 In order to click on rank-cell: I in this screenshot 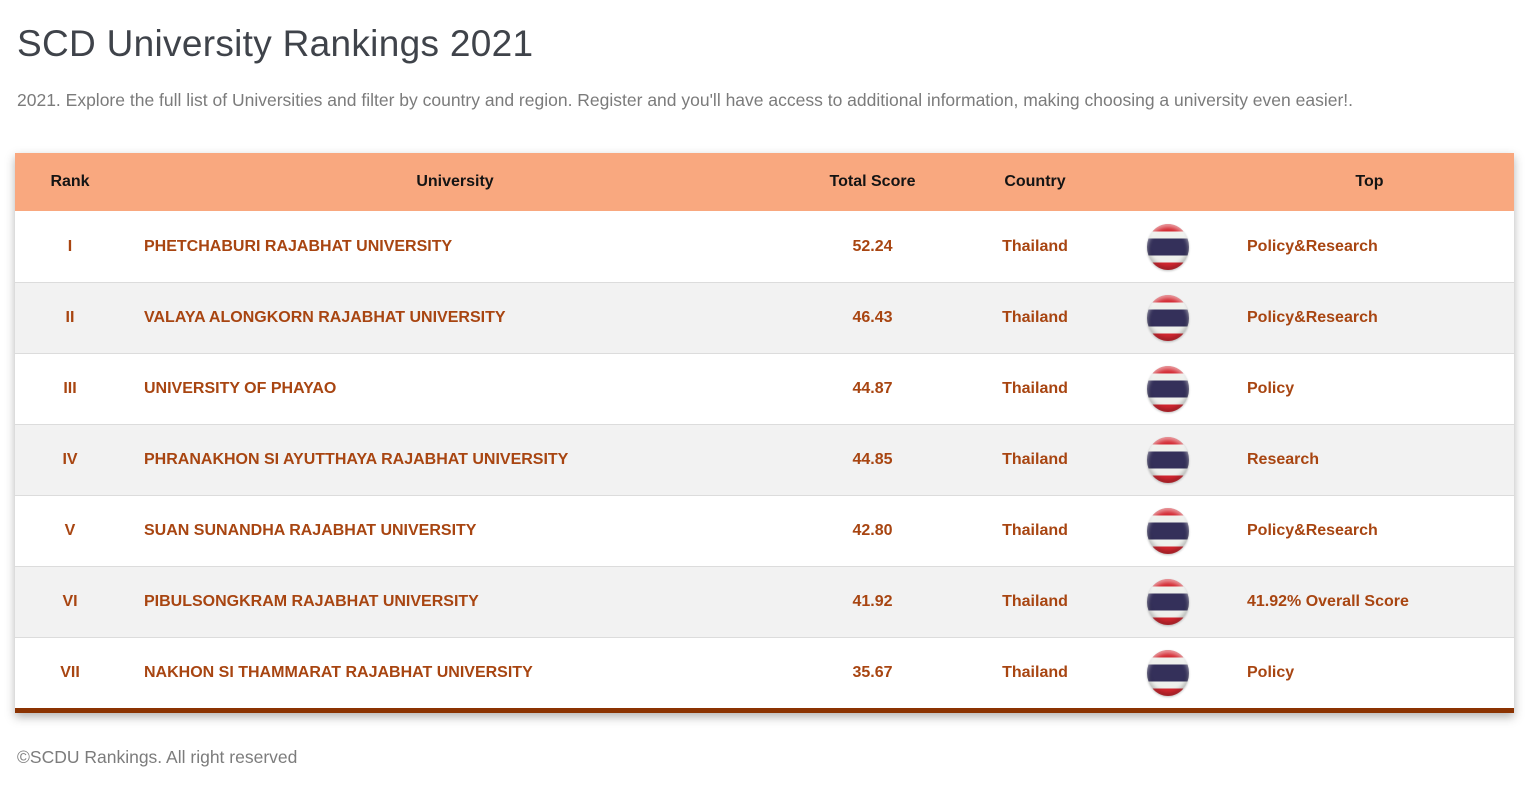, I will do `click(70, 246)`.